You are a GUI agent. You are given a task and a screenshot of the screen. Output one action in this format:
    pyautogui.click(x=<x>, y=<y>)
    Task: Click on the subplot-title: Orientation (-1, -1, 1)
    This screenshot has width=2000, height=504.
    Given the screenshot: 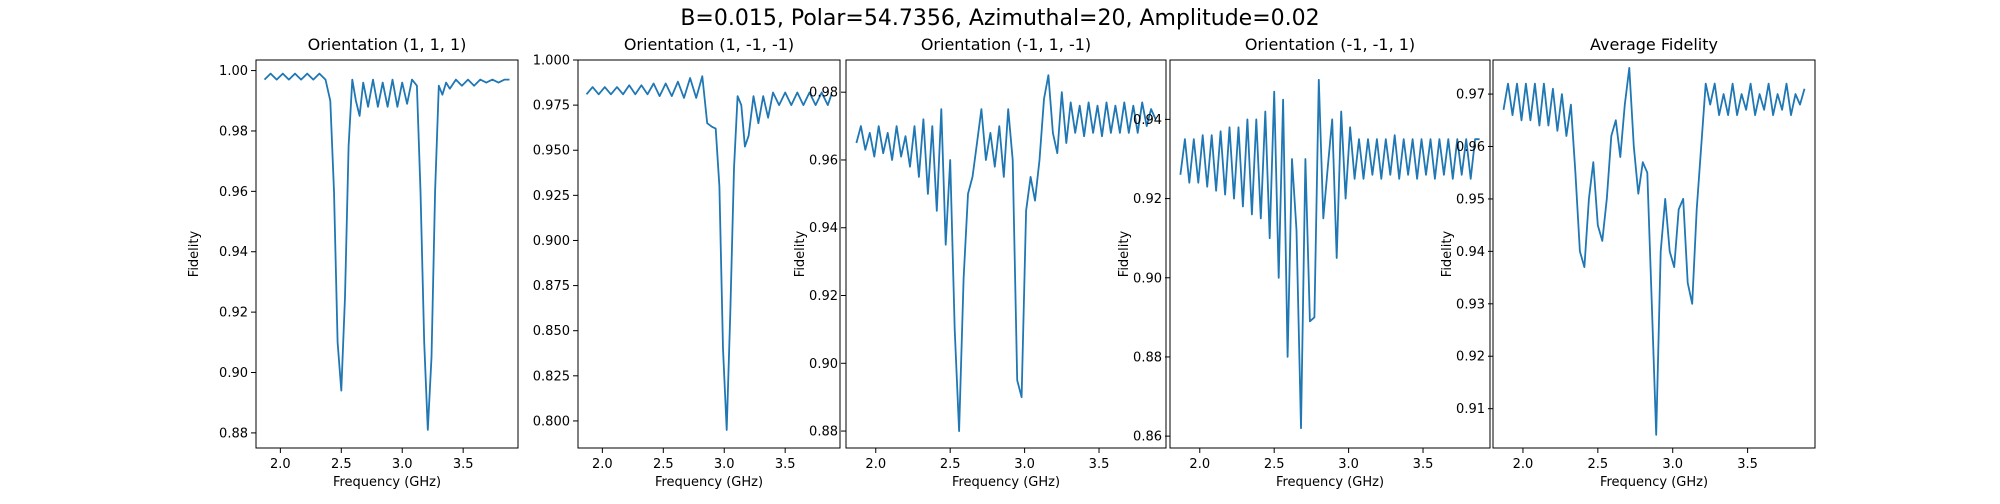 What is the action you would take?
    pyautogui.click(x=1330, y=44)
    